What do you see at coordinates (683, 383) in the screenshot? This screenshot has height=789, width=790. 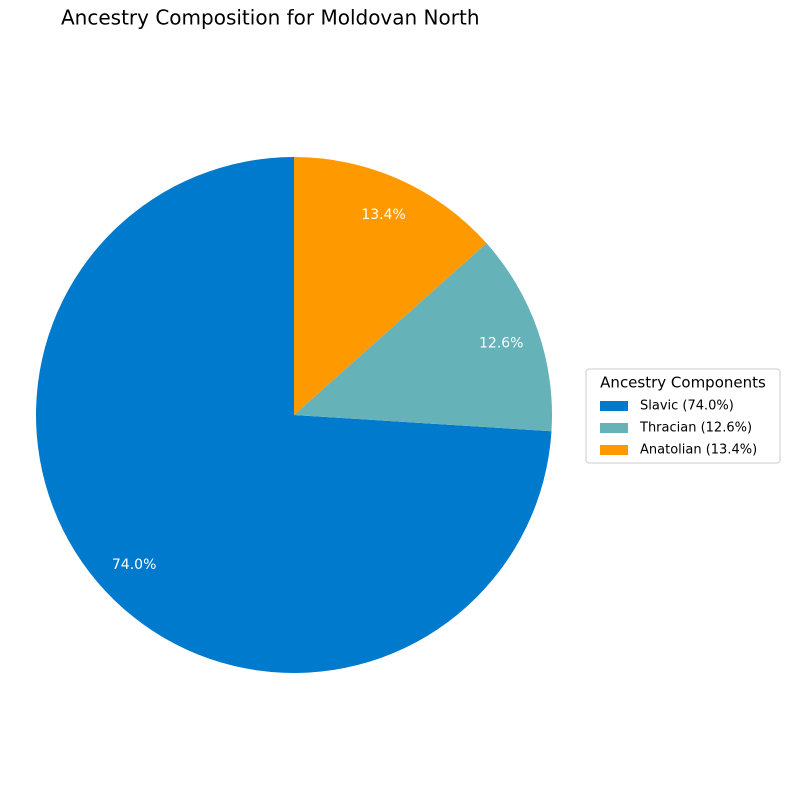 I see `legend-title: Ancestry Components` at bounding box center [683, 383].